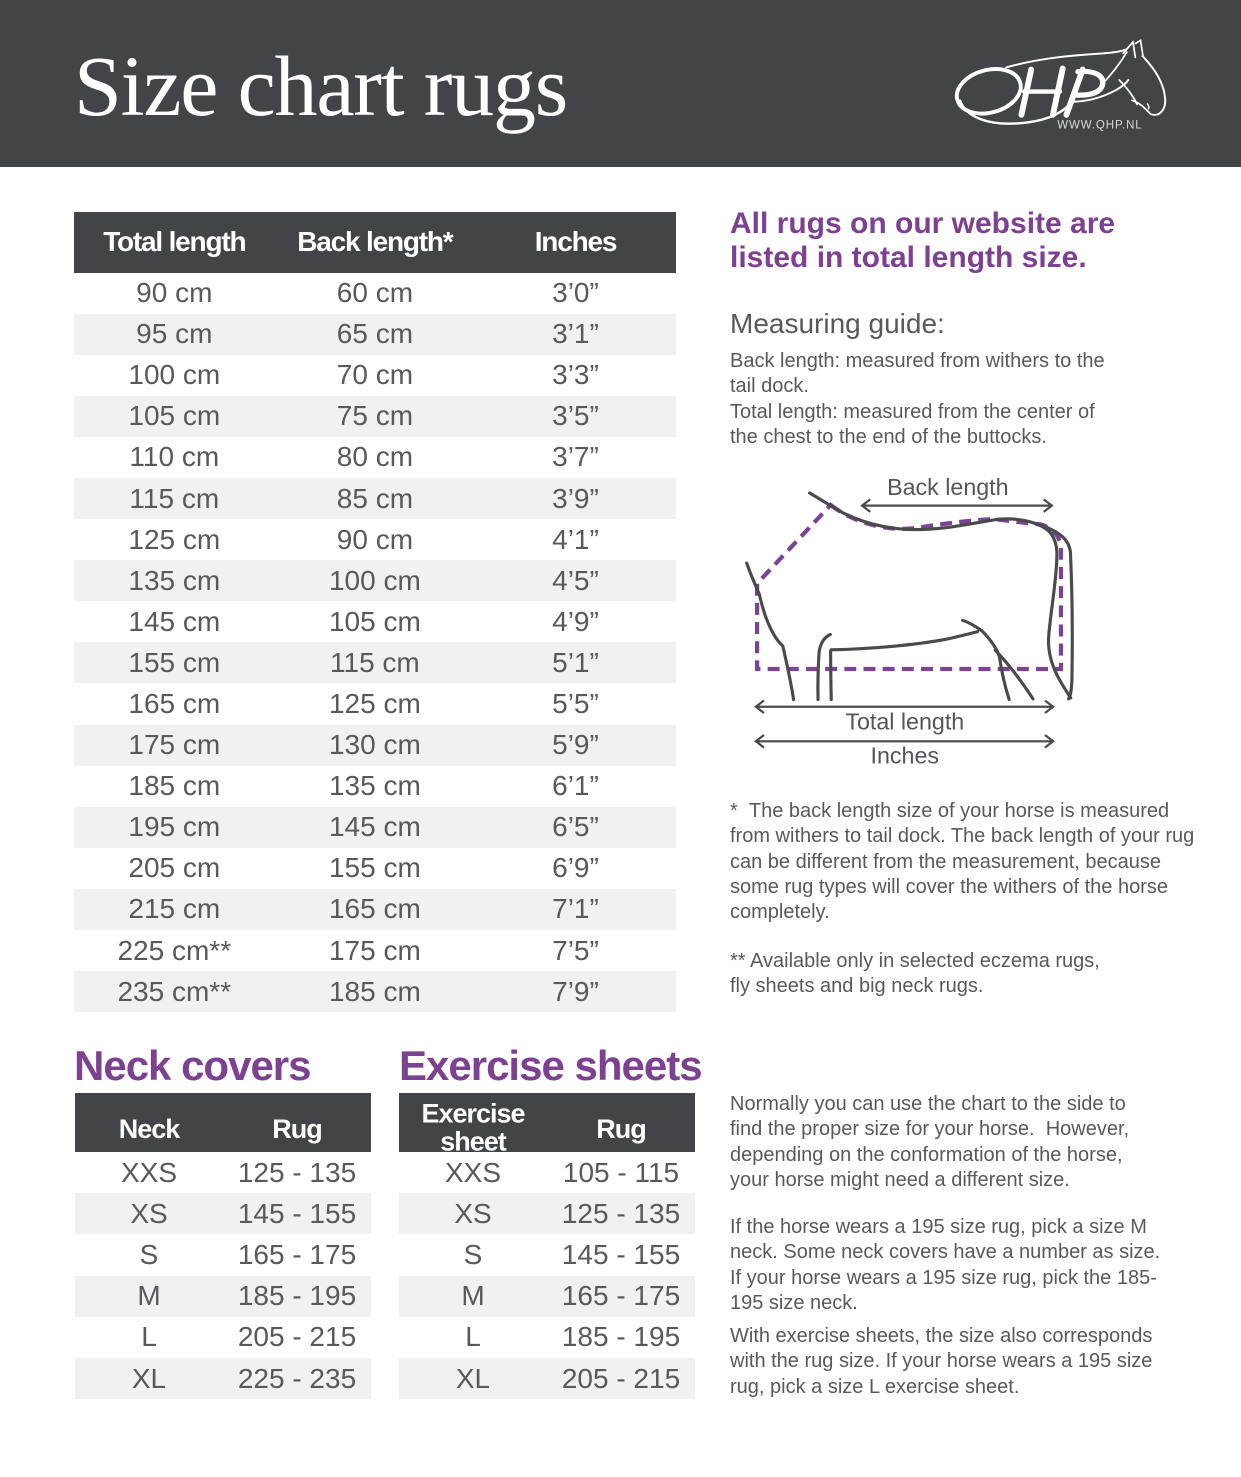 Image resolution: width=1241 pixels, height=1477 pixels. I want to click on svg-text: Back length, so click(948, 487).